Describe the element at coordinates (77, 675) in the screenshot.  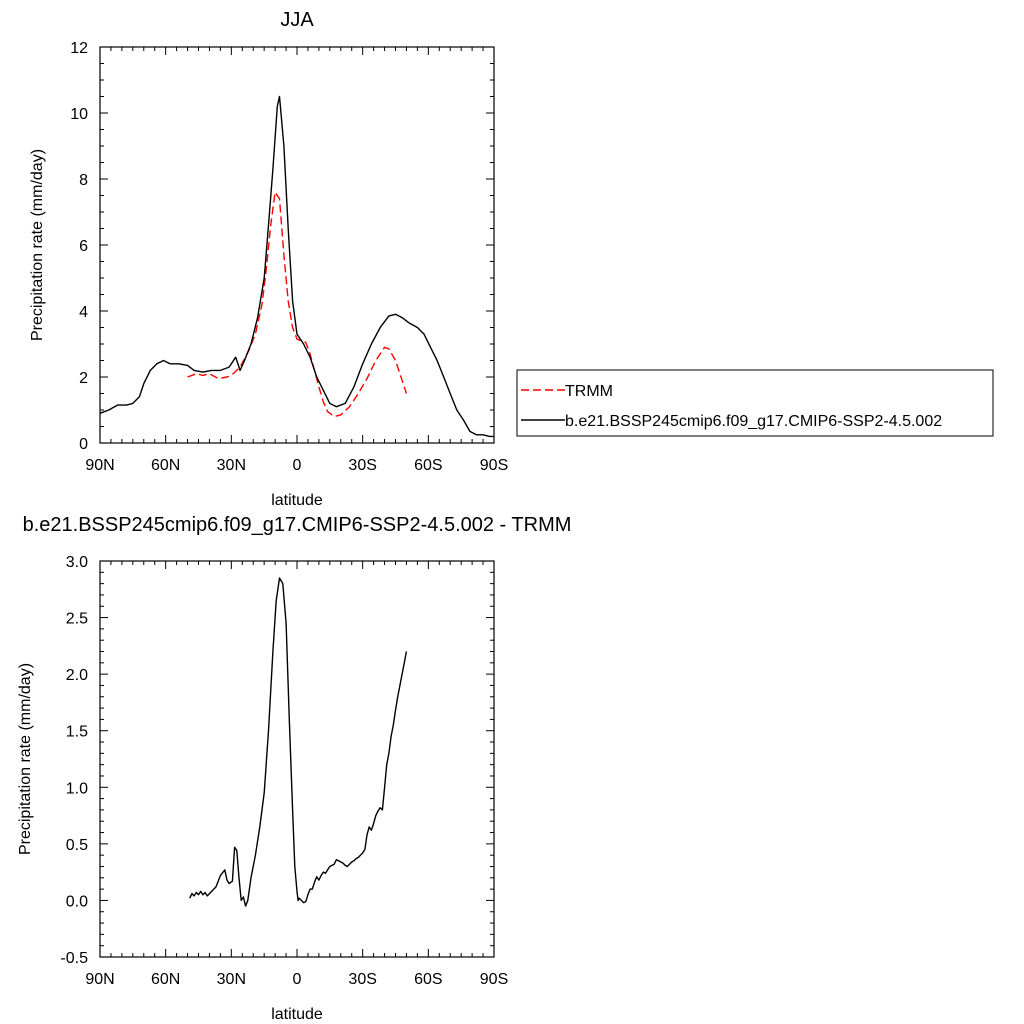
I see `y-tick-label: 2.0` at that location.